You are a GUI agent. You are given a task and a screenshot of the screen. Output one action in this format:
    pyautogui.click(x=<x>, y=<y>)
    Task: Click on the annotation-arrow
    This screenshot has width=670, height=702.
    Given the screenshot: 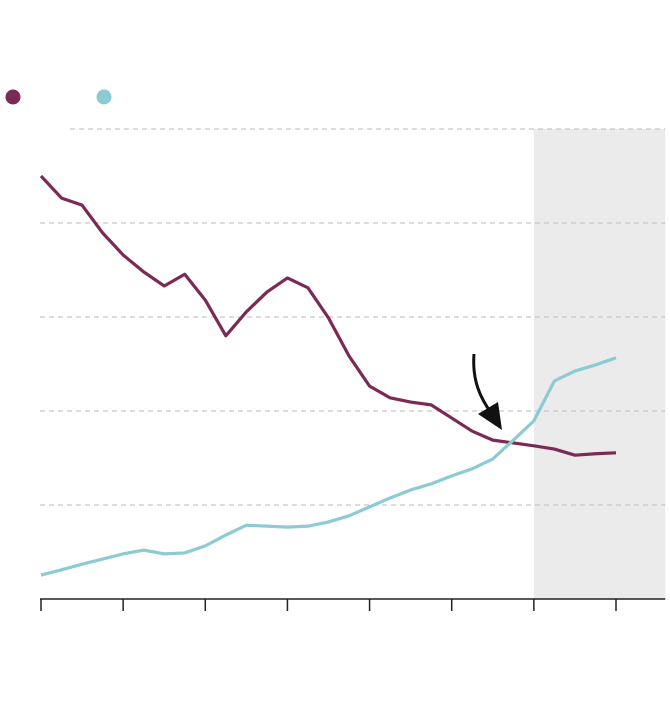 What is the action you would take?
    pyautogui.click(x=483, y=384)
    